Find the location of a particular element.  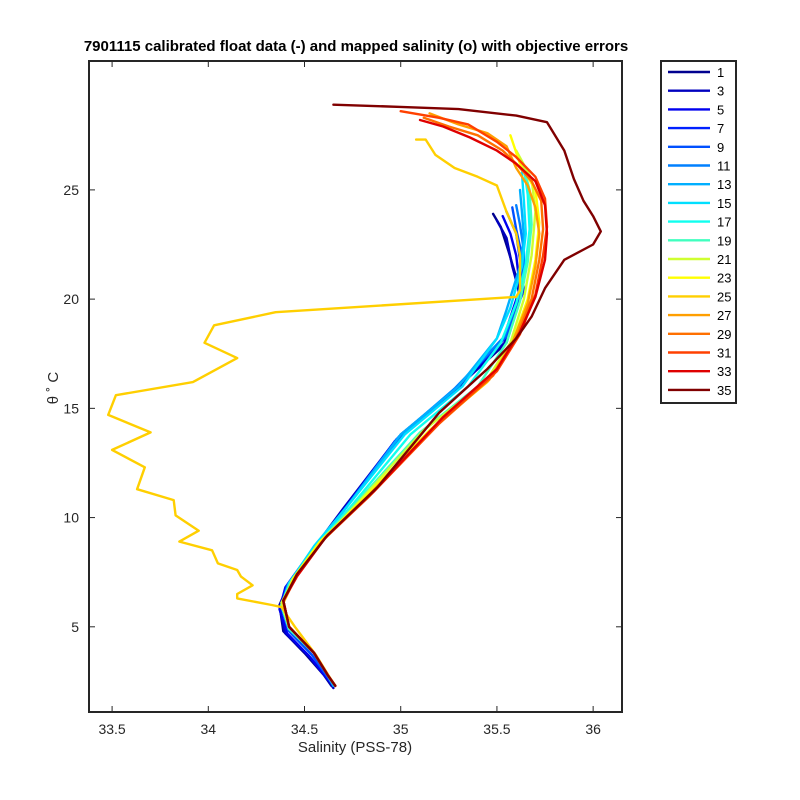

legend-box is located at coordinates (698, 232).